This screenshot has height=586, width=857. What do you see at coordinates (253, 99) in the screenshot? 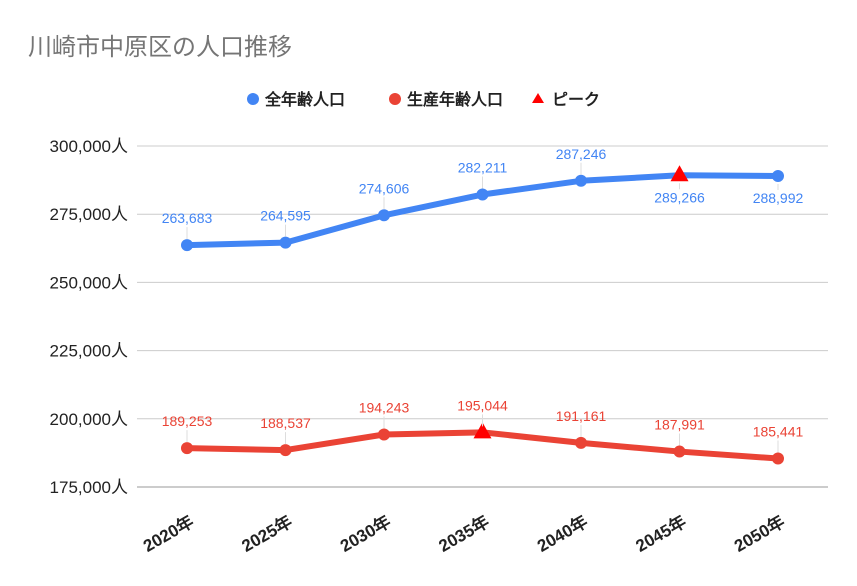
I see `legend-marker-total` at bounding box center [253, 99].